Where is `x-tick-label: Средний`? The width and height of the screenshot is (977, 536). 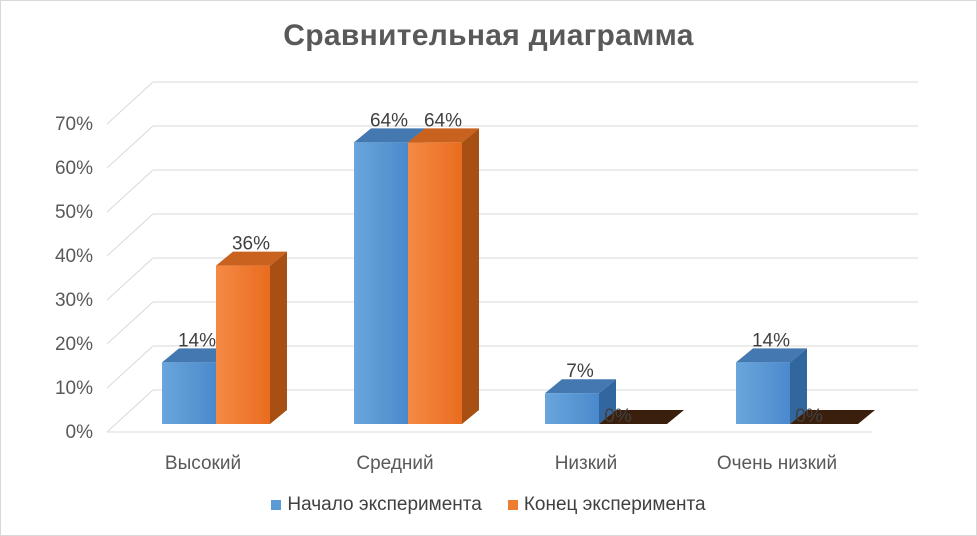 x-tick-label: Средний is located at coordinates (394, 463).